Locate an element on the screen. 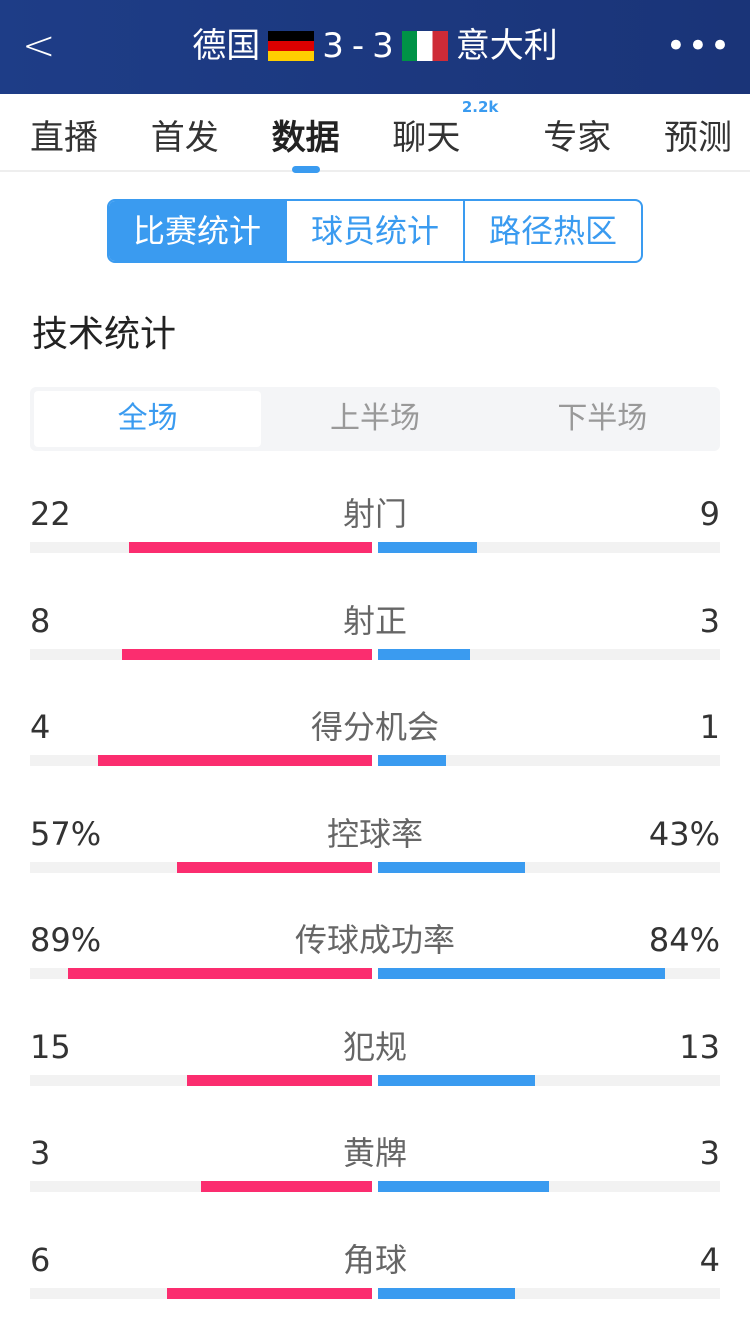 The image size is (750, 1338). stat-row: 57% 控球率 43% is located at coordinates (375, 862).